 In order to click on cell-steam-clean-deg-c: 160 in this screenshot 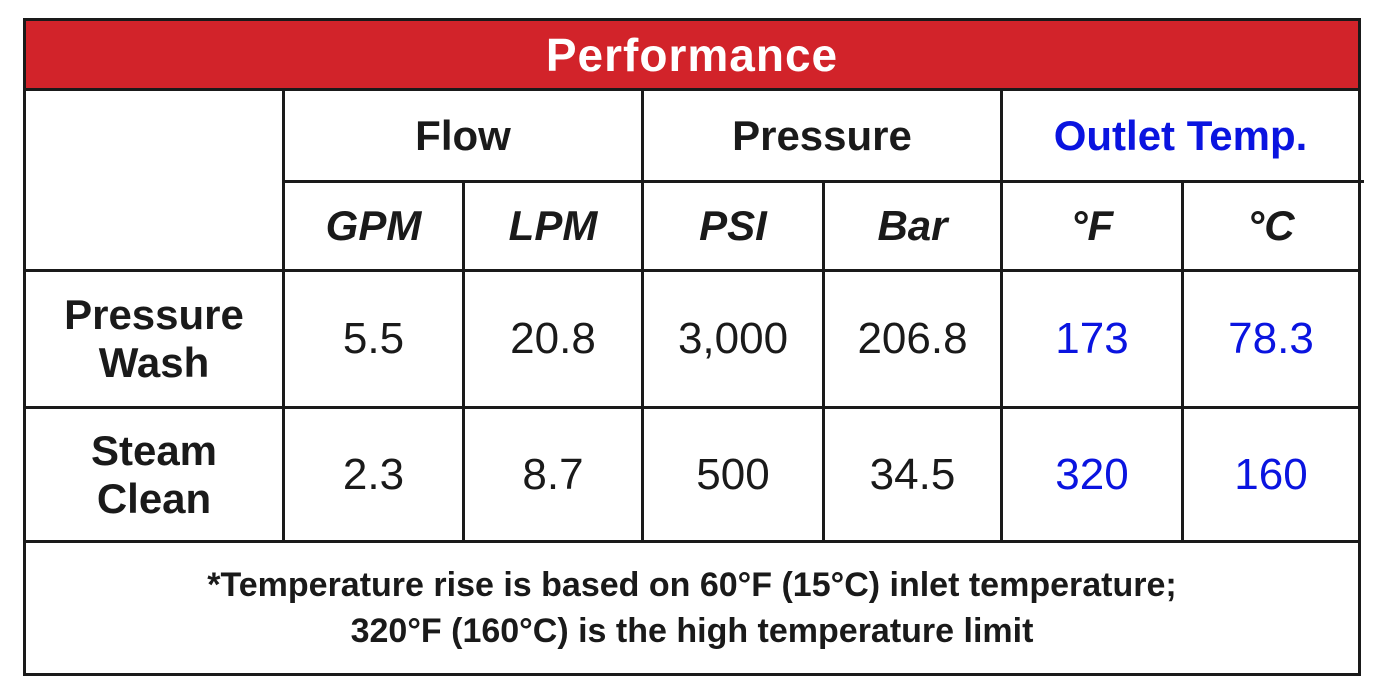, I will do `click(1271, 474)`.